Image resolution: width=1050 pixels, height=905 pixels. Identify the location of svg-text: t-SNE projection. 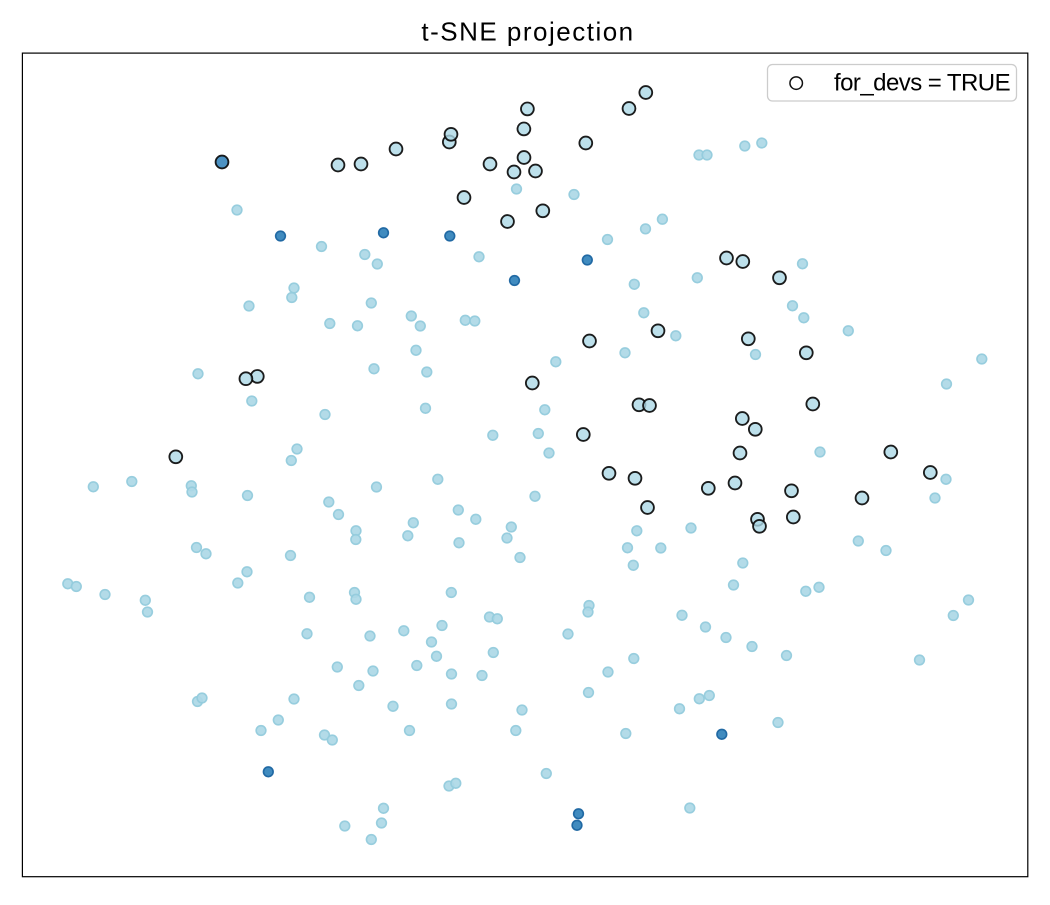
(527, 32).